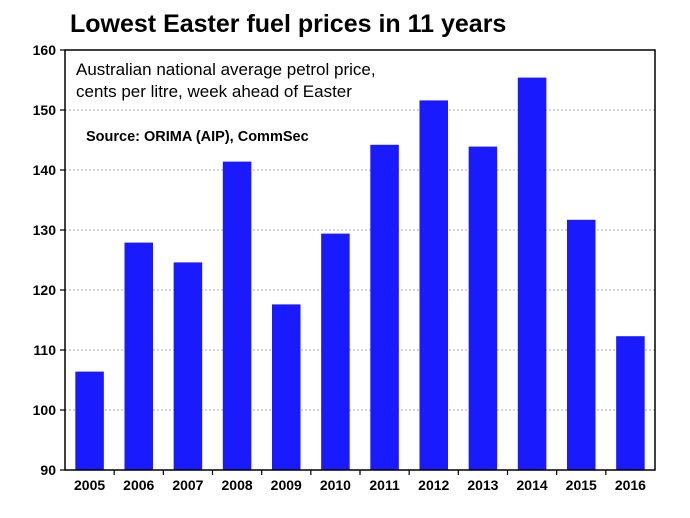 This screenshot has width=690, height=518. What do you see at coordinates (288, 24) in the screenshot?
I see `chart-title: Lowest Easter fuel prices in 11 years` at bounding box center [288, 24].